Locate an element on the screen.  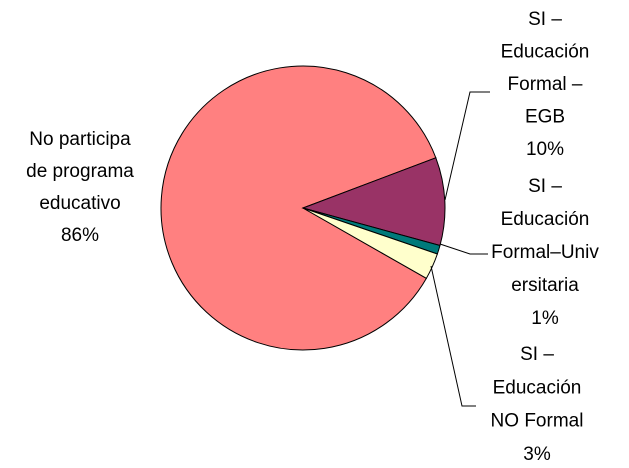
slice-label: NO Formal is located at coordinates (537, 421).